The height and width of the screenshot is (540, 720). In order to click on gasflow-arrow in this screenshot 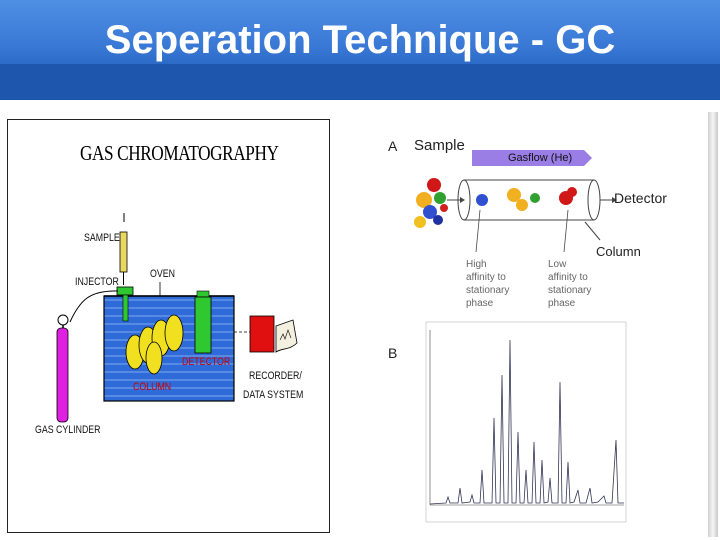, I will do `click(532, 158)`.